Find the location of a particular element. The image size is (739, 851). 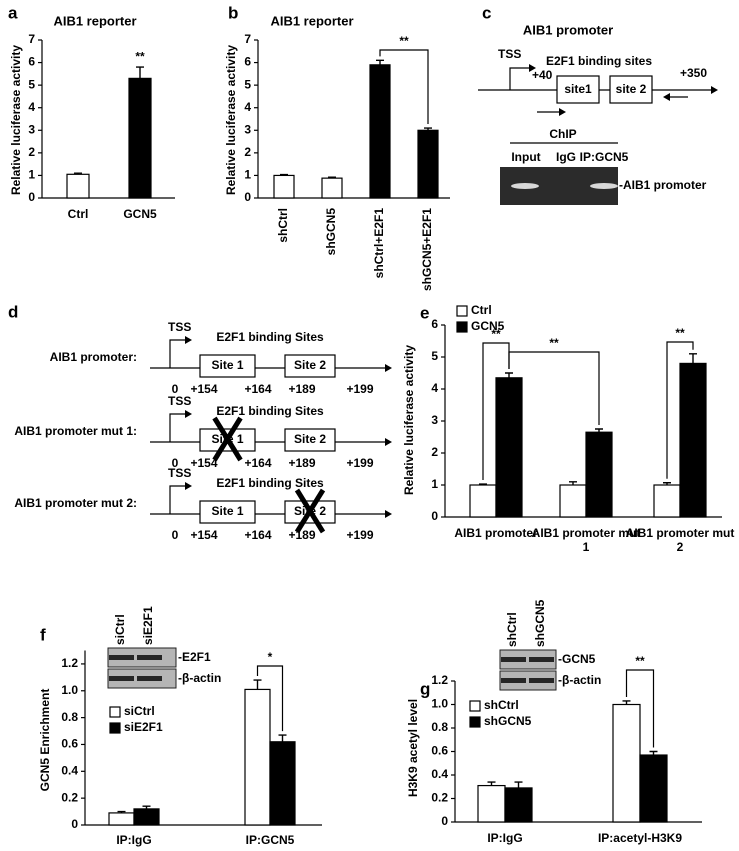

x-tick-label: shCtrl+E2F1 is located at coordinates (379, 243).